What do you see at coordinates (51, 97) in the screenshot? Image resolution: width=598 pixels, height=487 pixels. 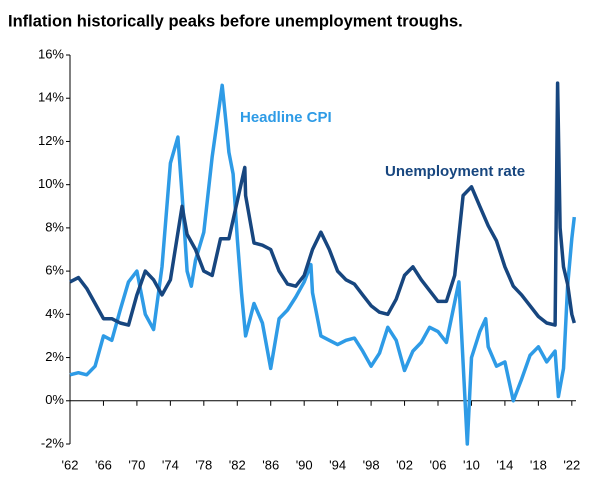 I see `y-tick-label: 14%` at bounding box center [51, 97].